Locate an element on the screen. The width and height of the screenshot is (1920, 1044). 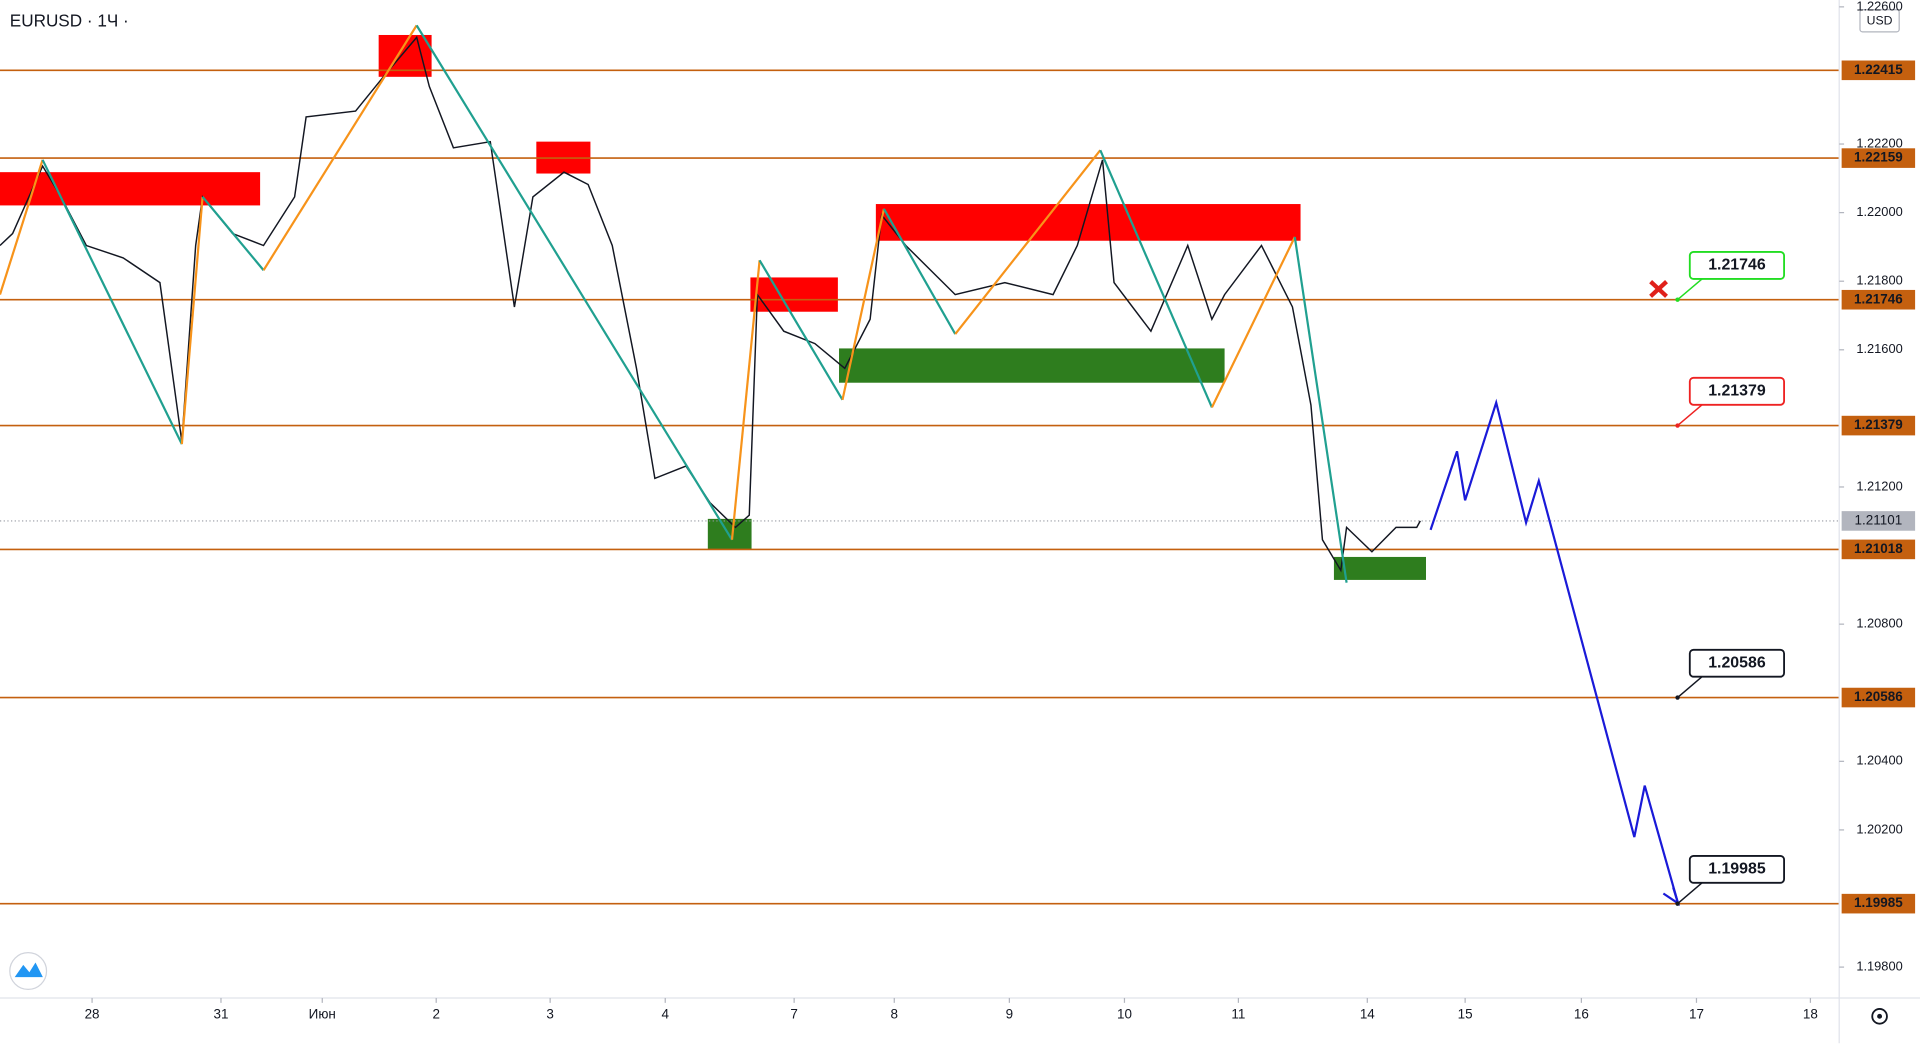
x-tick-label: 9 is located at coordinates (1009, 1014).